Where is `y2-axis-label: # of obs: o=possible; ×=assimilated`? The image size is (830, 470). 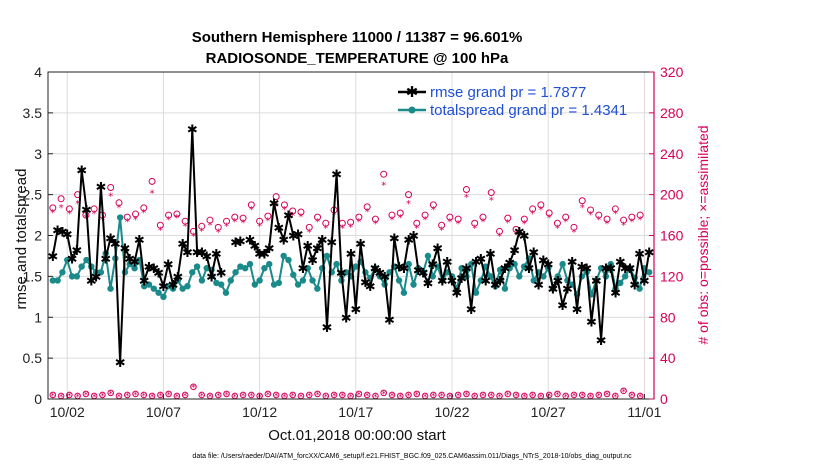
y2-axis-label: # of obs: o=possible; ×=assimilated is located at coordinates (703, 234).